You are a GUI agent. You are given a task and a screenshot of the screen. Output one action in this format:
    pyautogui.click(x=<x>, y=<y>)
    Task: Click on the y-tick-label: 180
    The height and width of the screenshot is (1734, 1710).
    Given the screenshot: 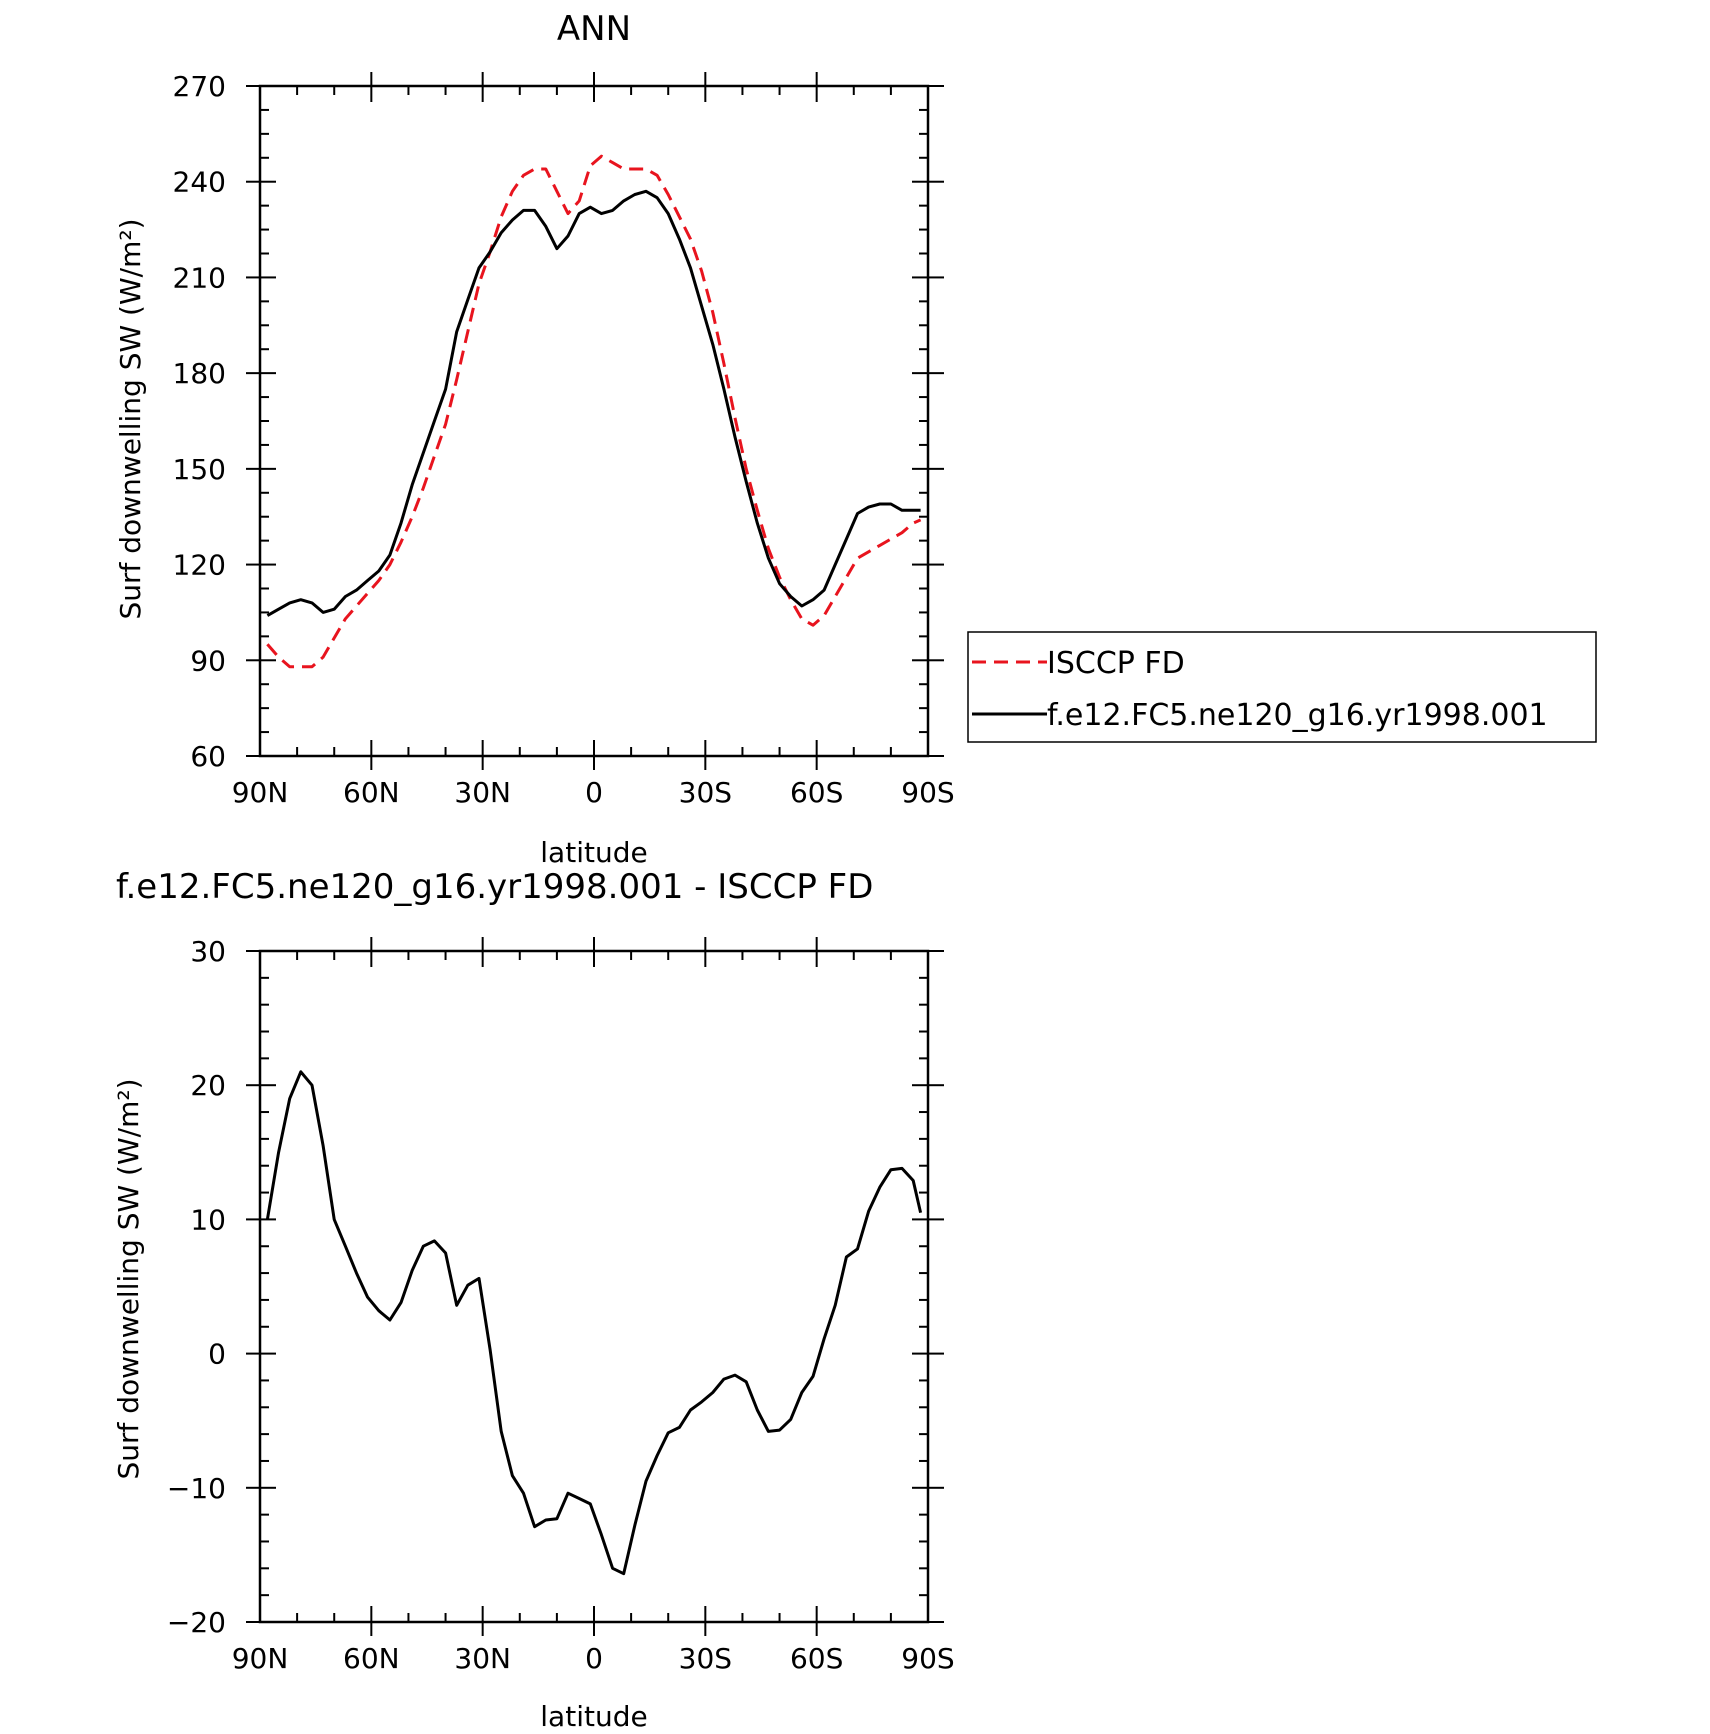 What is the action you would take?
    pyautogui.click(x=199, y=373)
    